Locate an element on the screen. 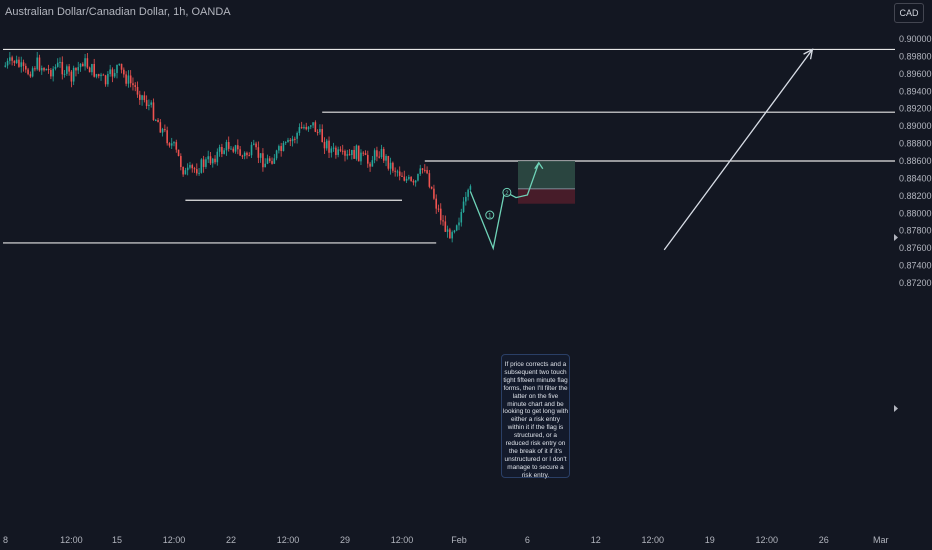  step-marker is located at coordinates (490, 215).